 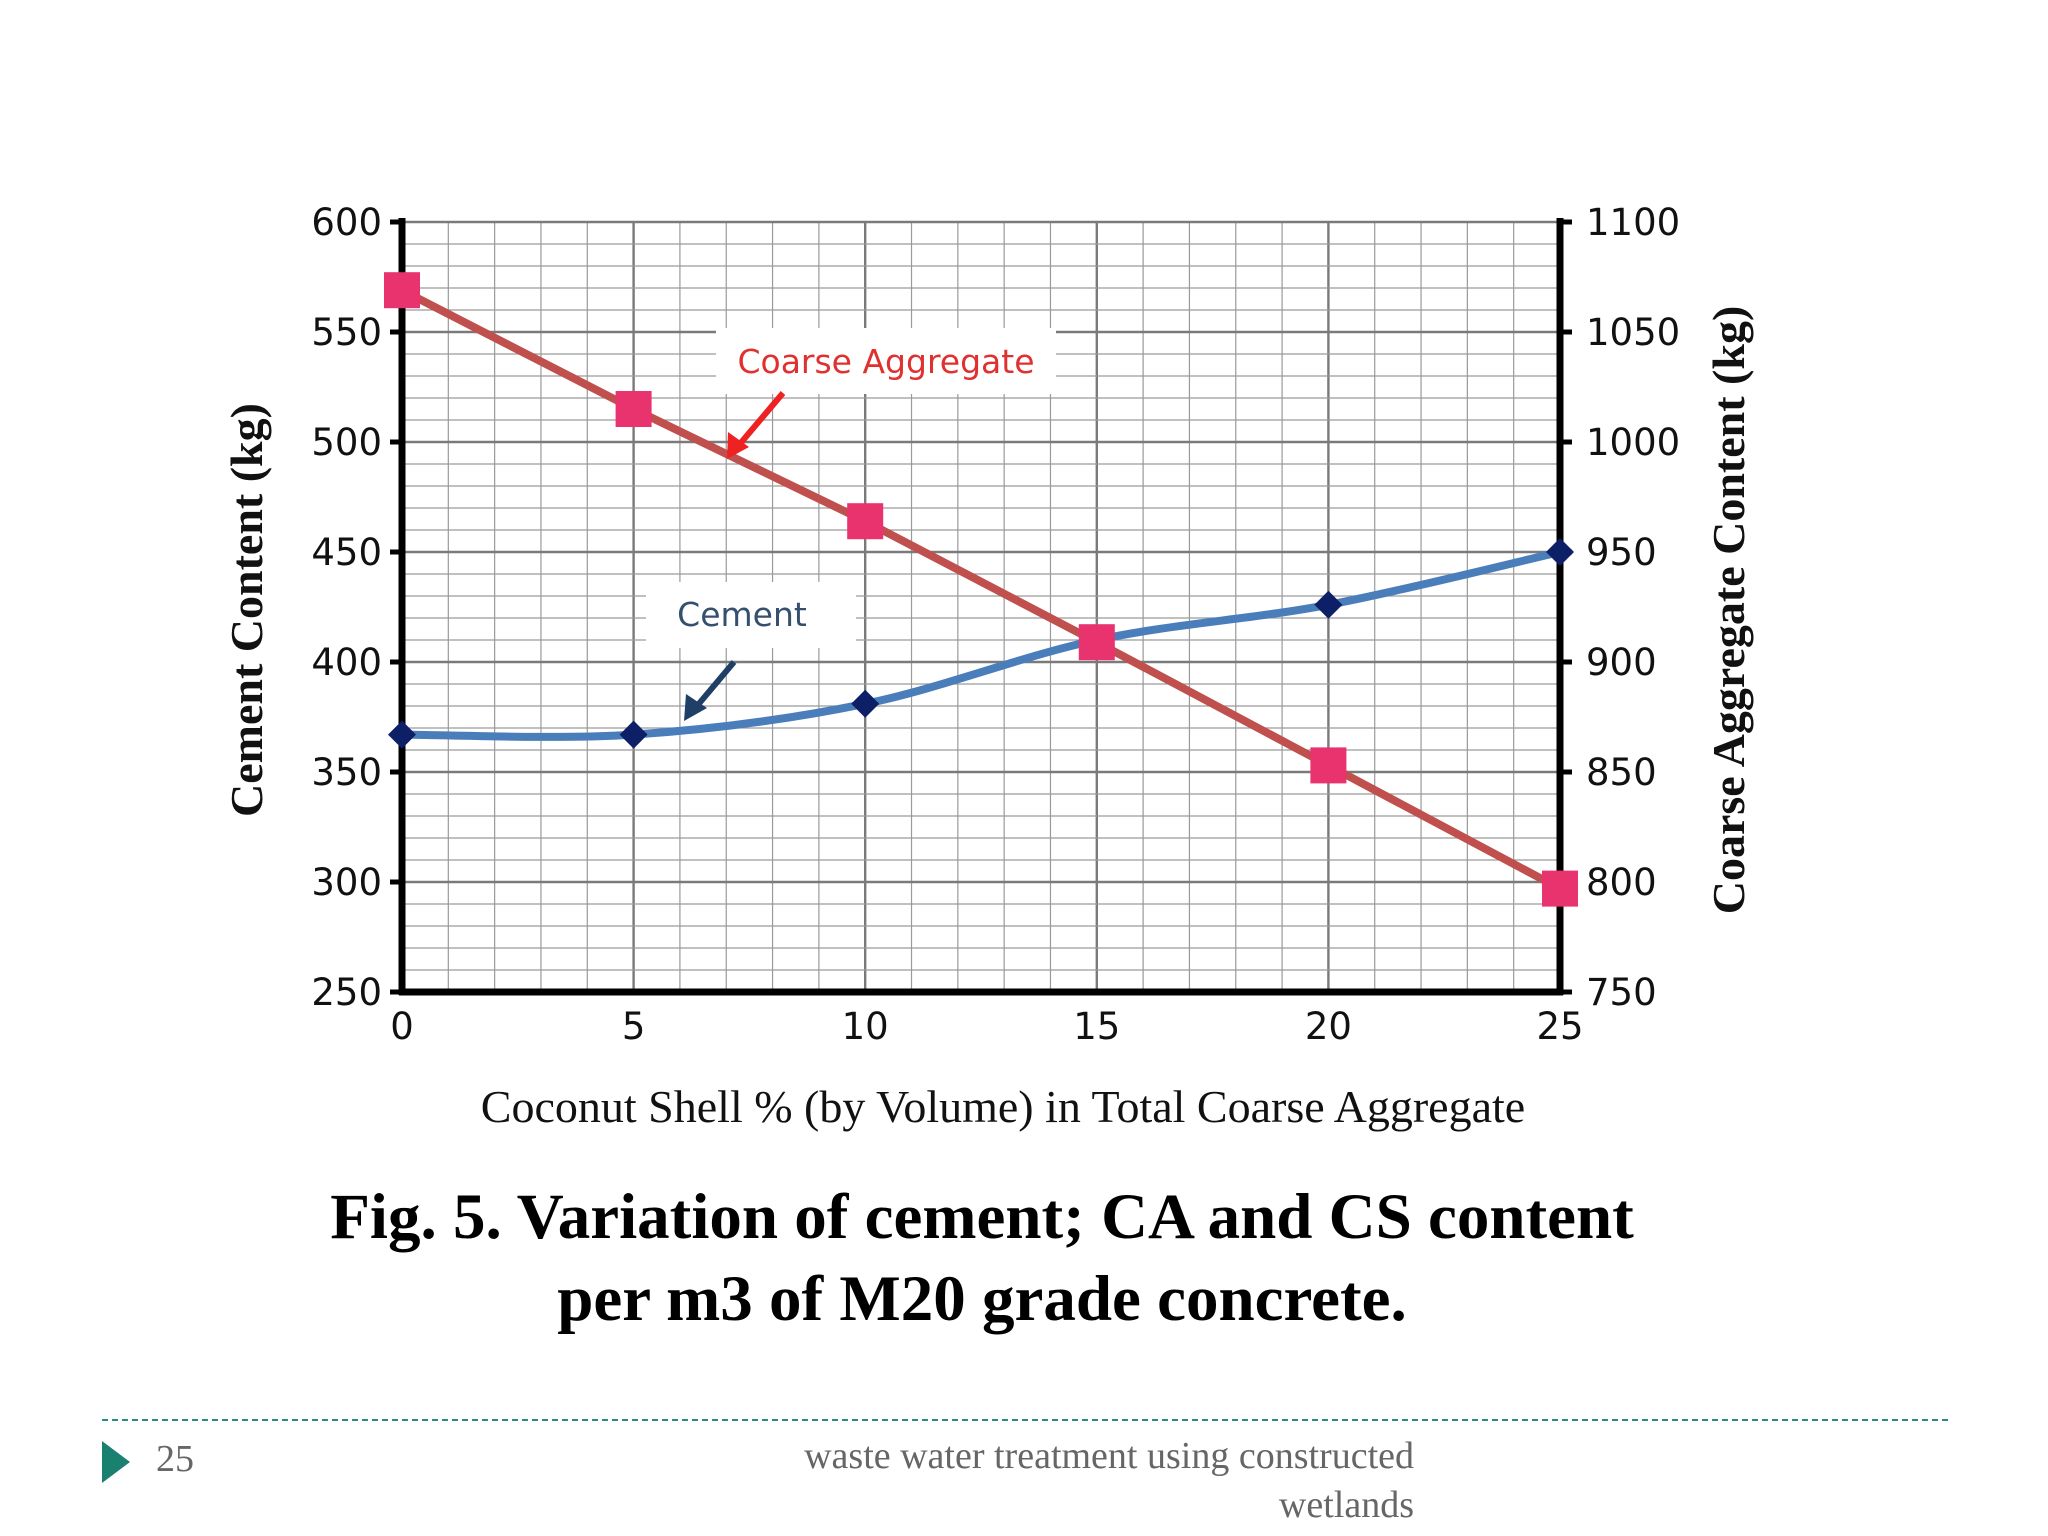 What do you see at coordinates (246, 610) in the screenshot?
I see `y-left-axis-title: Cement Content (kg)` at bounding box center [246, 610].